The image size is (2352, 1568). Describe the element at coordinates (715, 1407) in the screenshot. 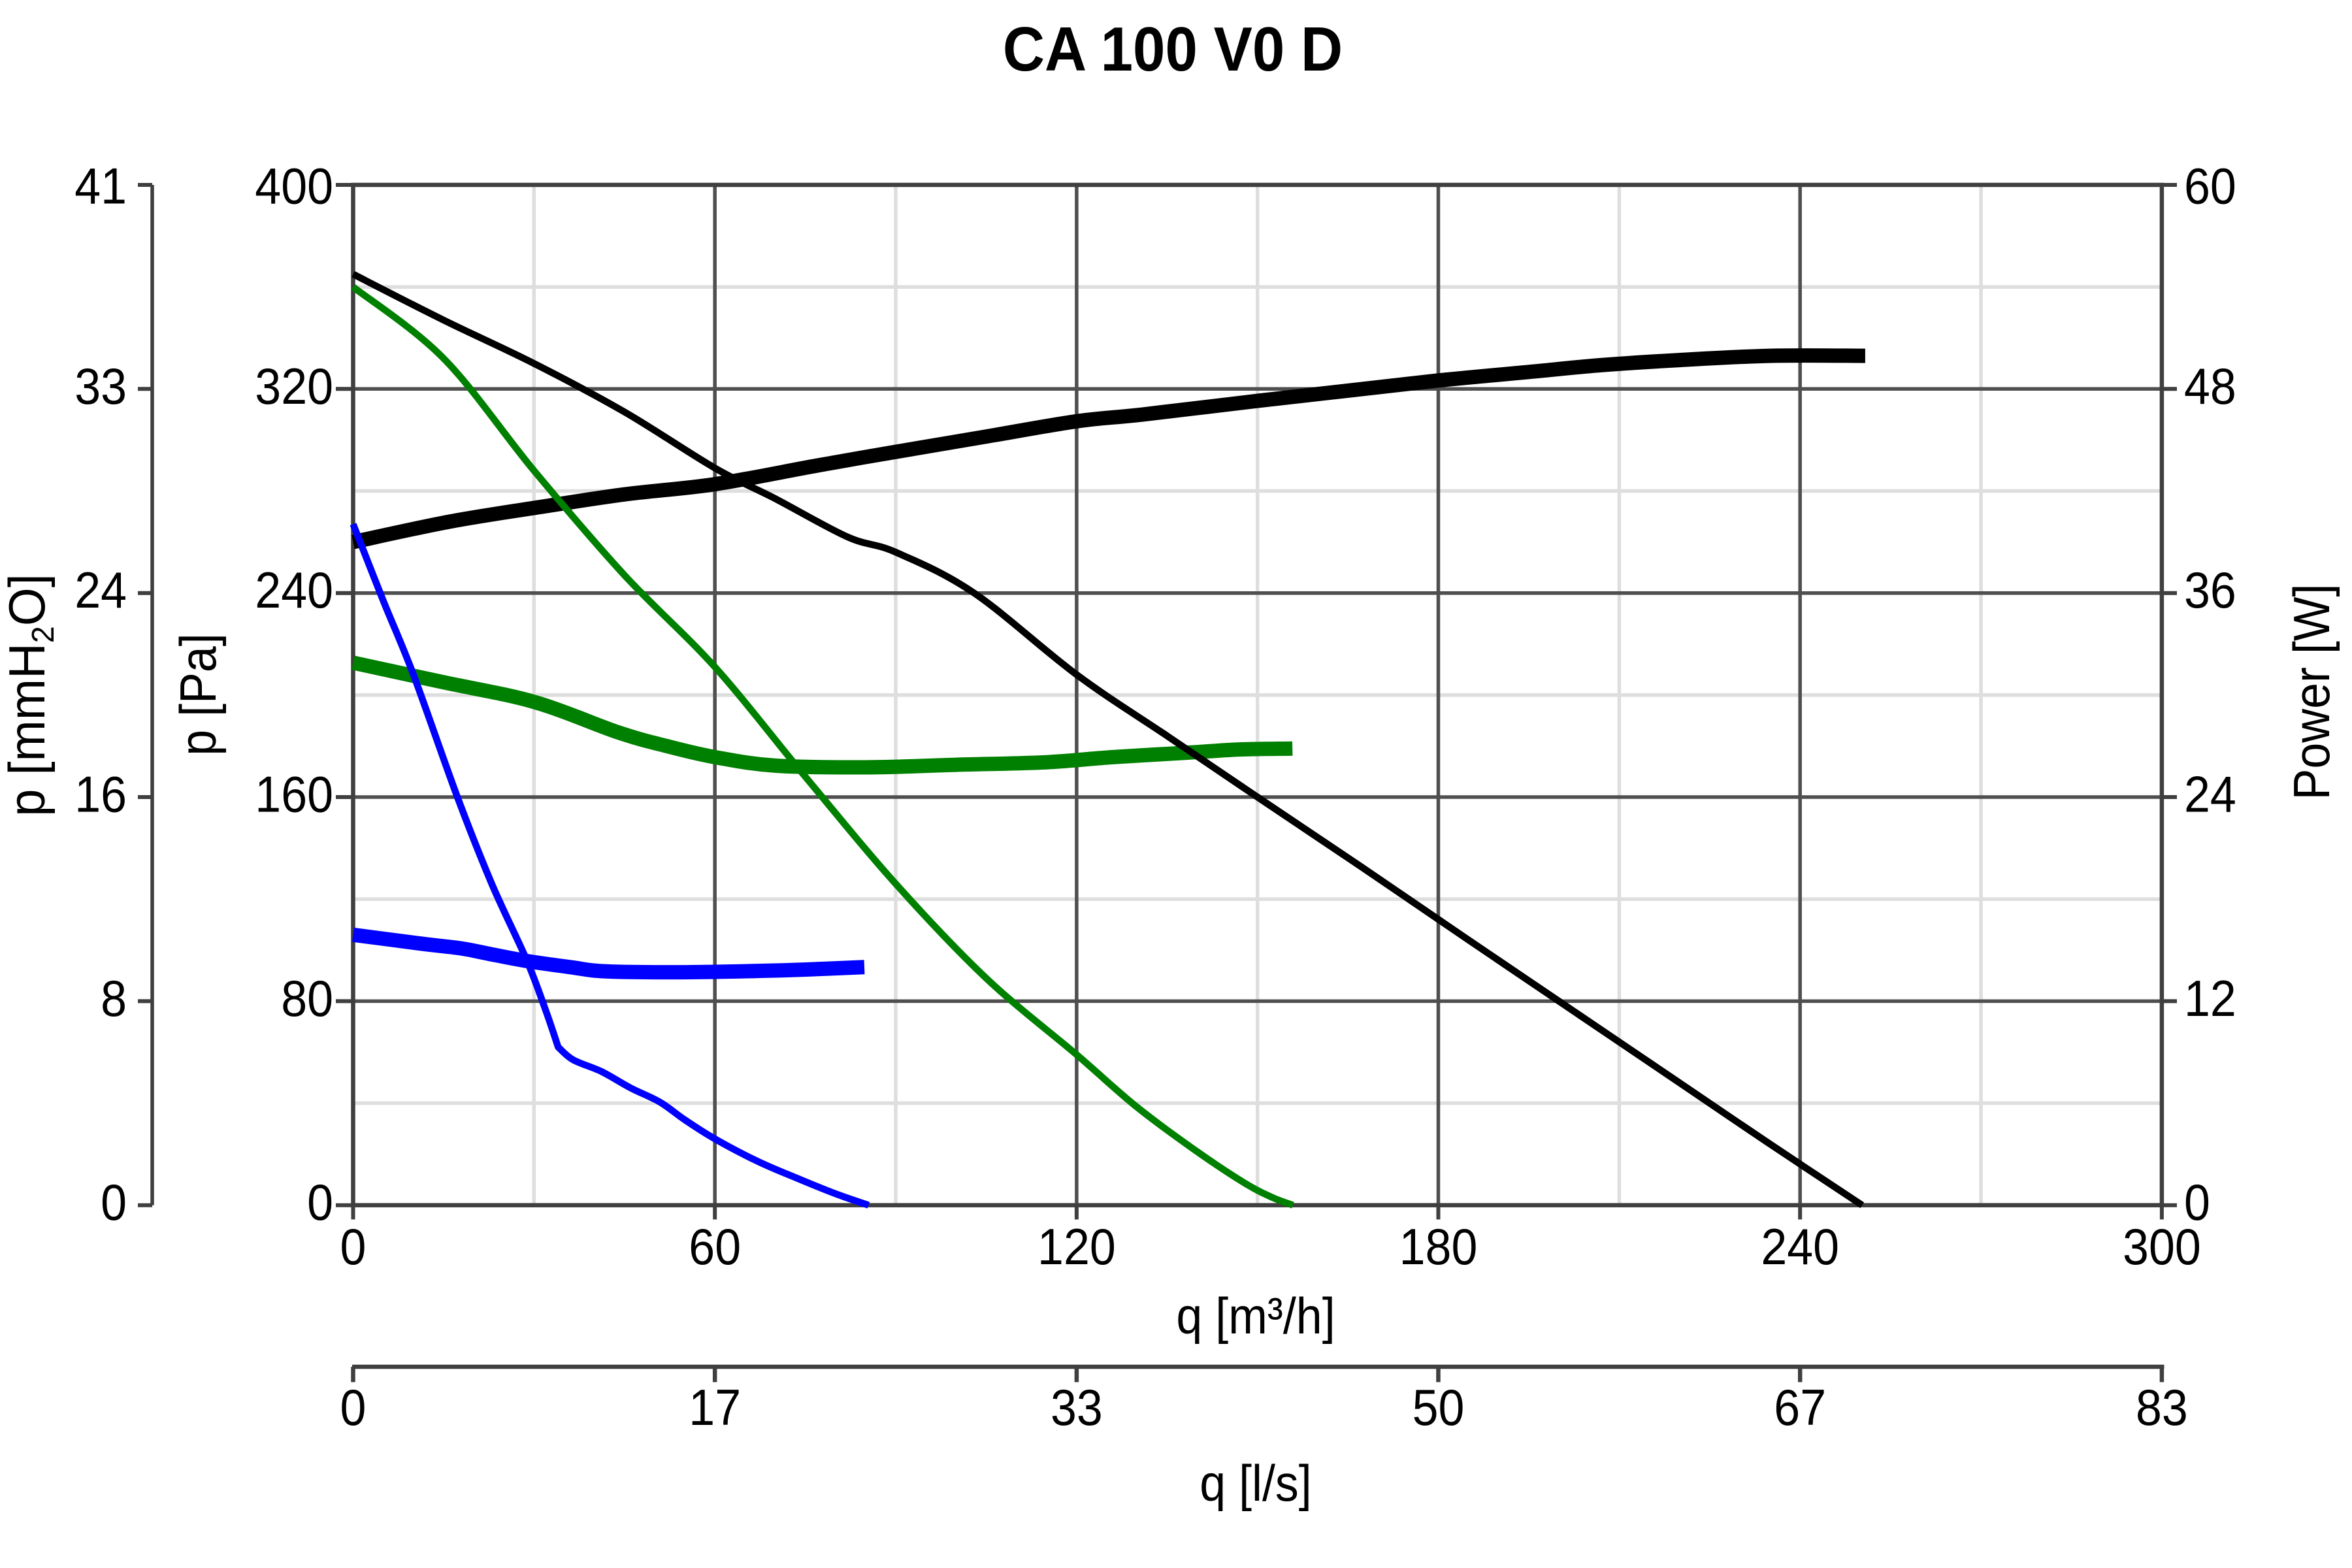

I see `svg-text: 17` at that location.